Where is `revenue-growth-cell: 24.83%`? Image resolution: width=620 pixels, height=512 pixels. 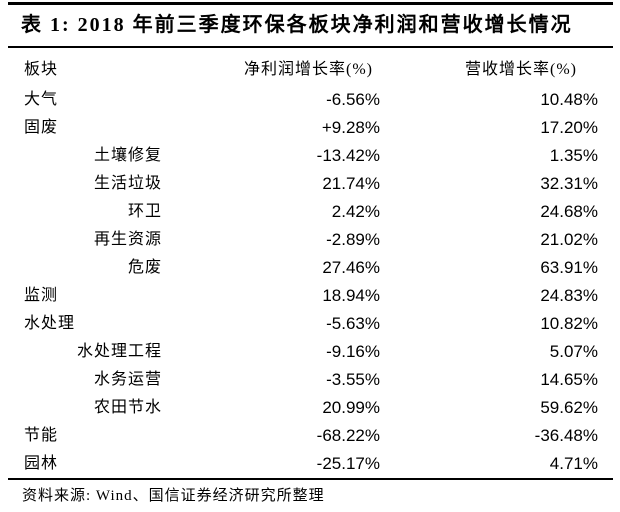 revenue-growth-cell: 24.83% is located at coordinates (569, 295).